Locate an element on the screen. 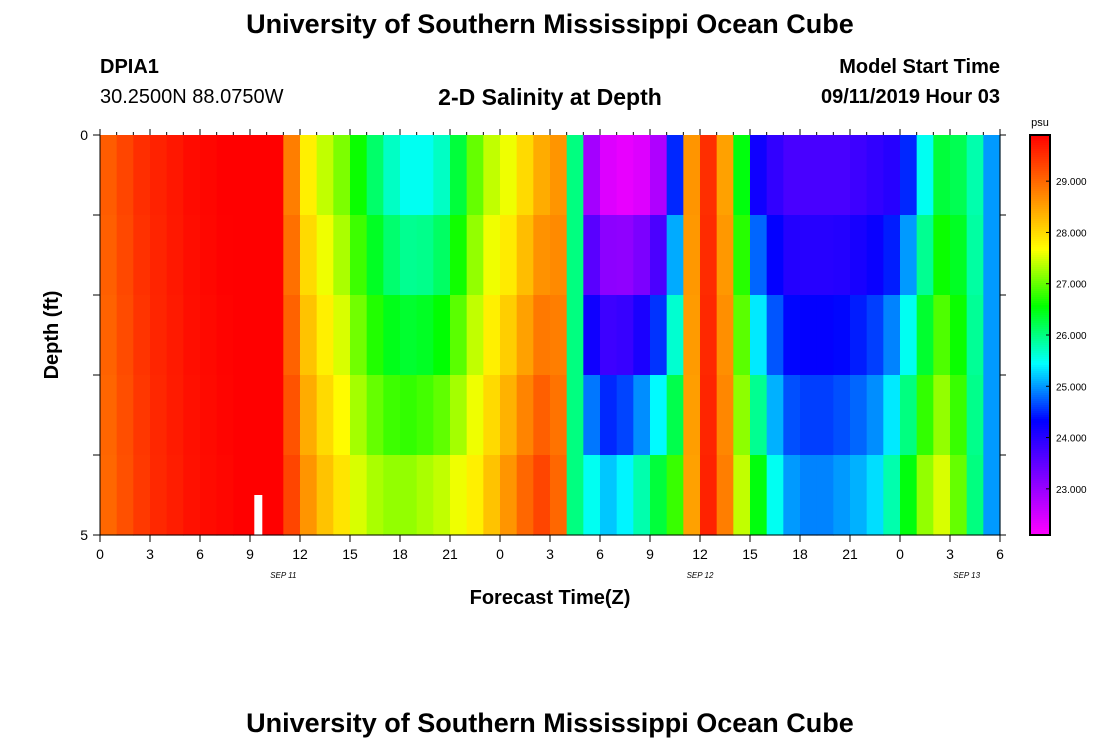 Image resolution: width=1100 pixels, height=750 pixels. colorbar-tick-label: 25.000 is located at coordinates (1071, 387).